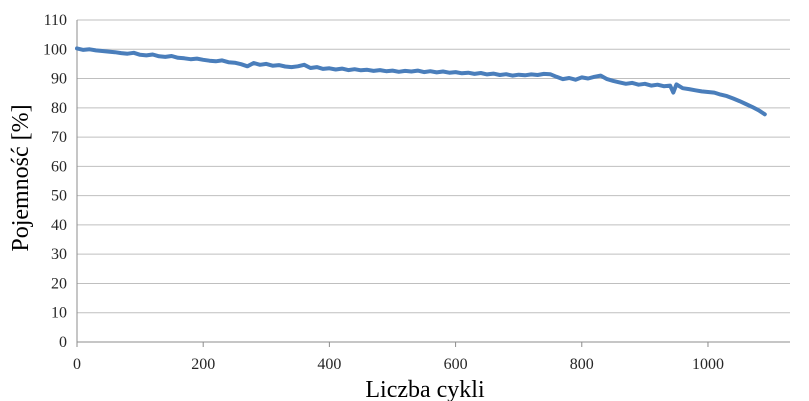 This screenshot has width=809, height=401. Describe the element at coordinates (59, 283) in the screenshot. I see `y-tick-label: 20` at that location.